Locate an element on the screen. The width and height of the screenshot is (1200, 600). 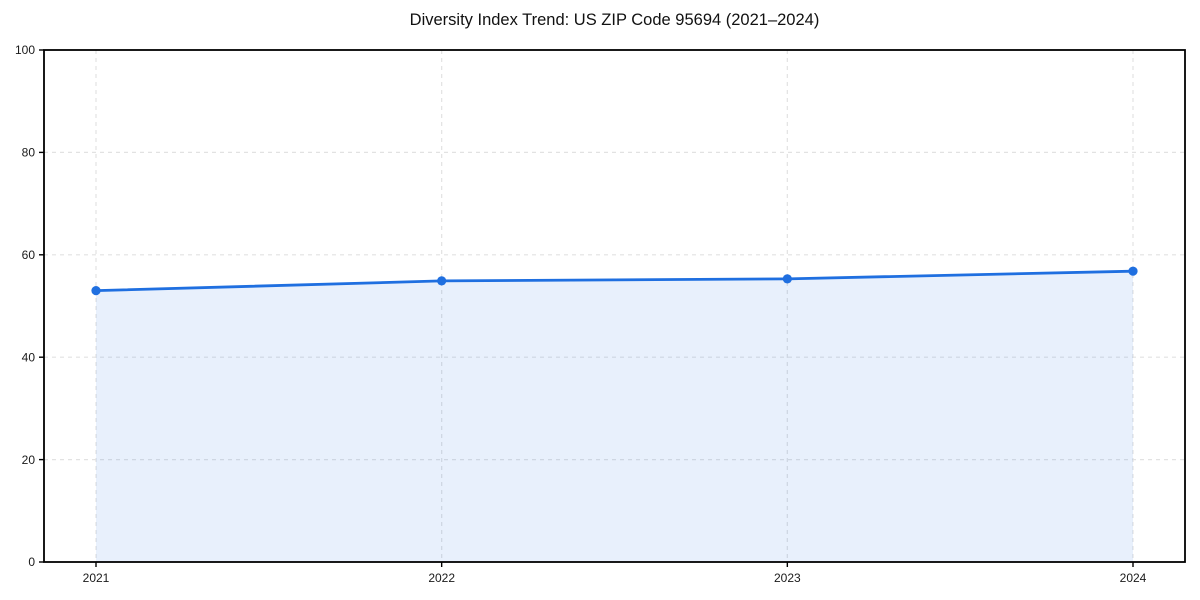
x-tick-label: 2023 is located at coordinates (787, 578).